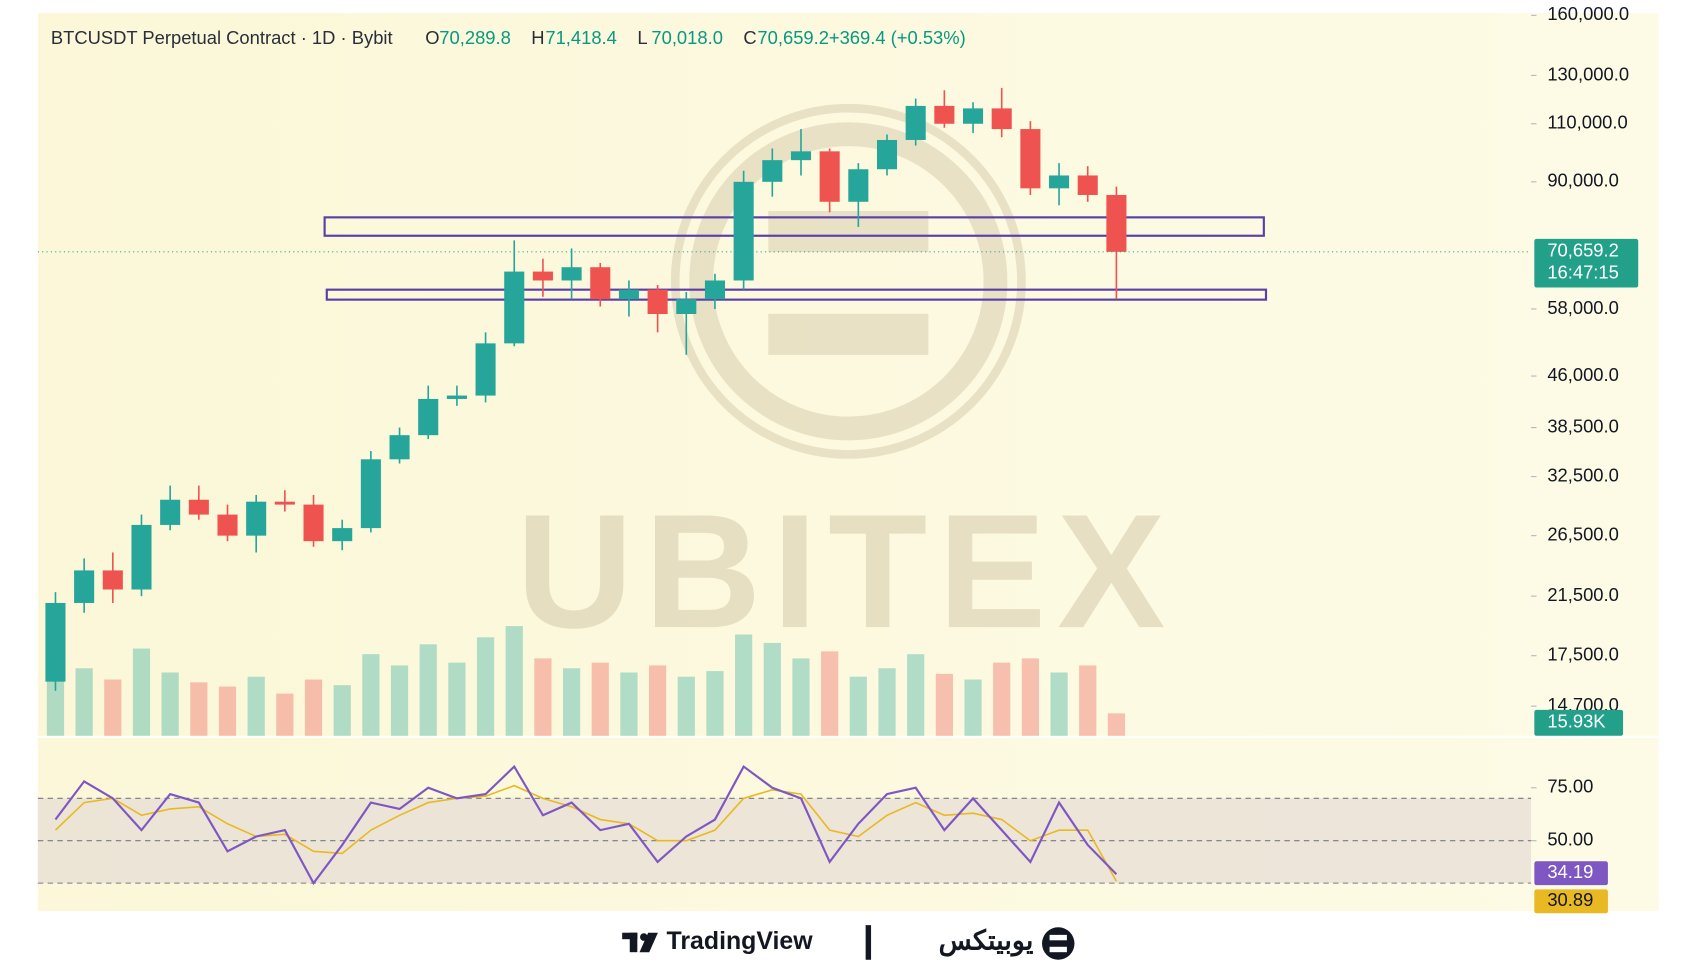 The height and width of the screenshot is (976, 1688). I want to click on ohlc-value: 70,659.2, so click(793, 37).